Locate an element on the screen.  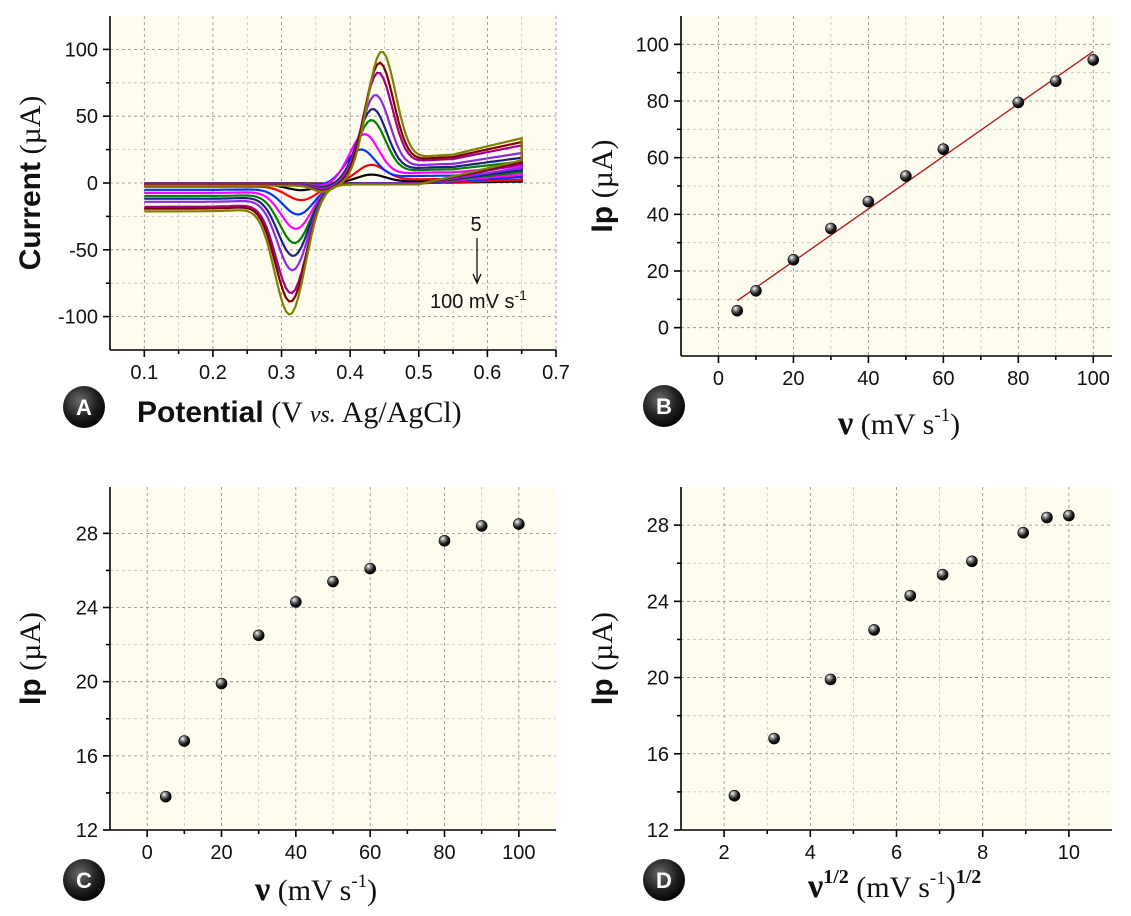
x-tick-label: 0.2 is located at coordinates (213, 373).